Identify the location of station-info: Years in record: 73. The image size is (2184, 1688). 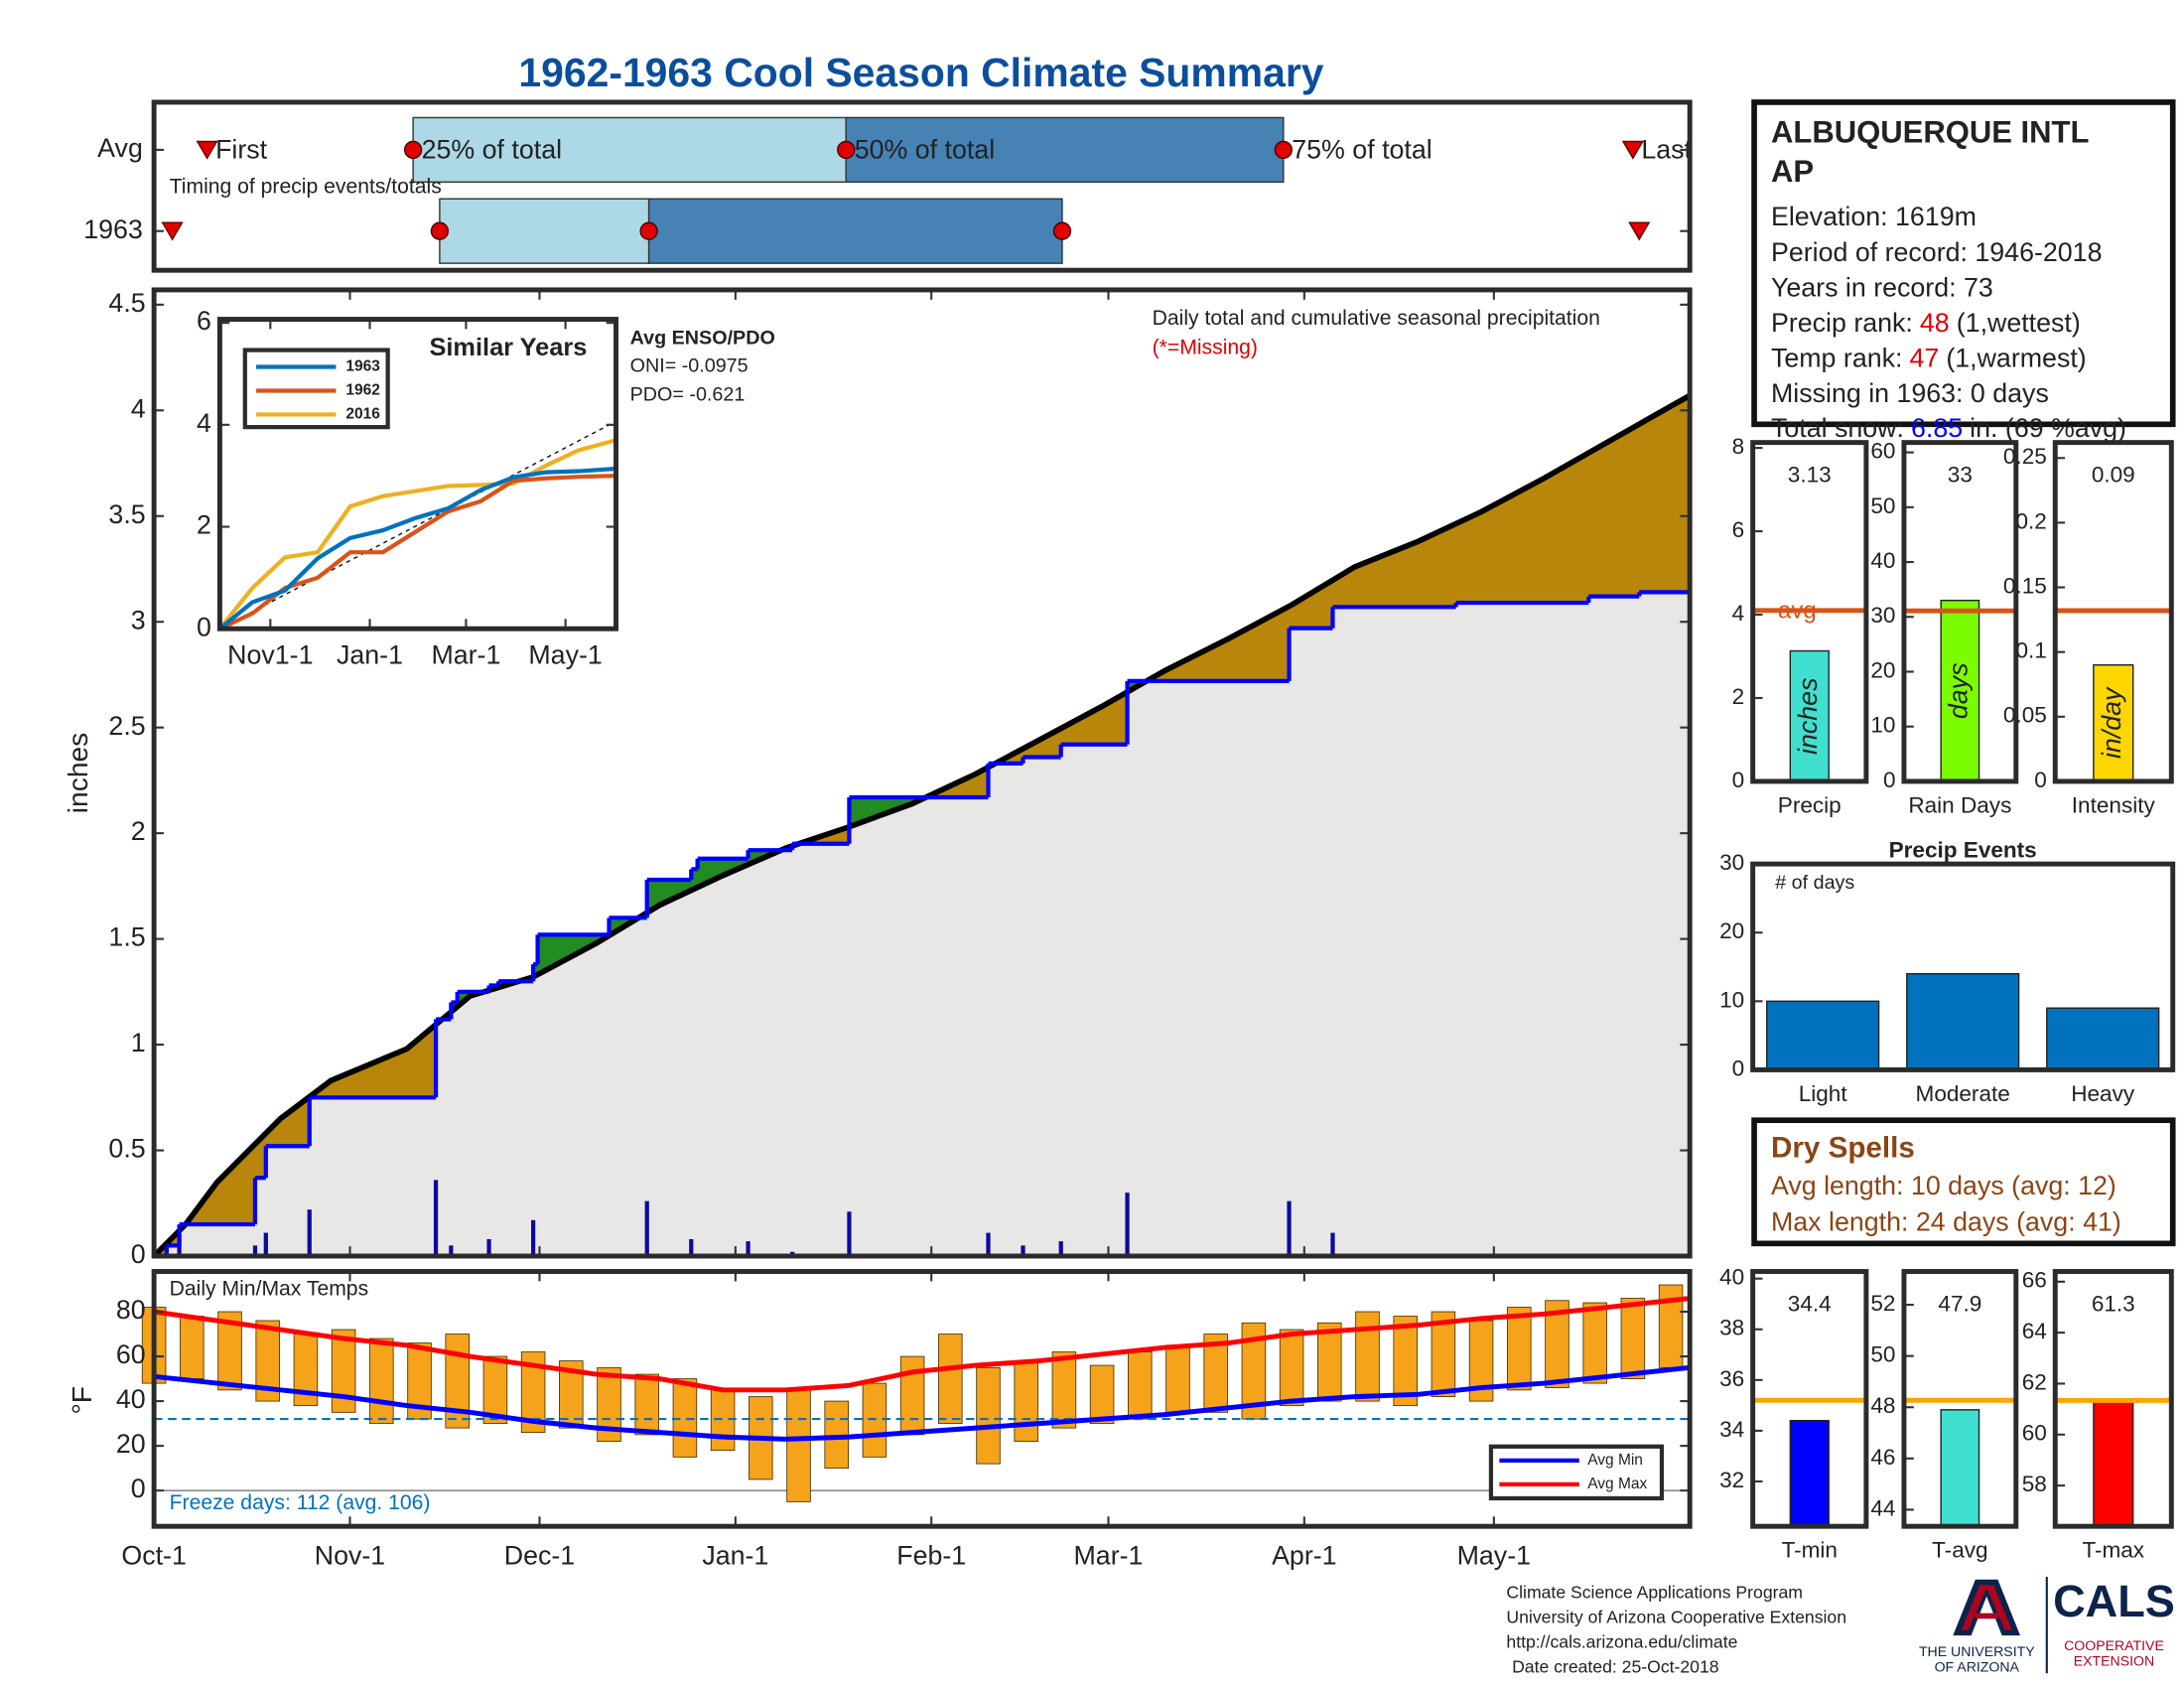
(1882, 287).